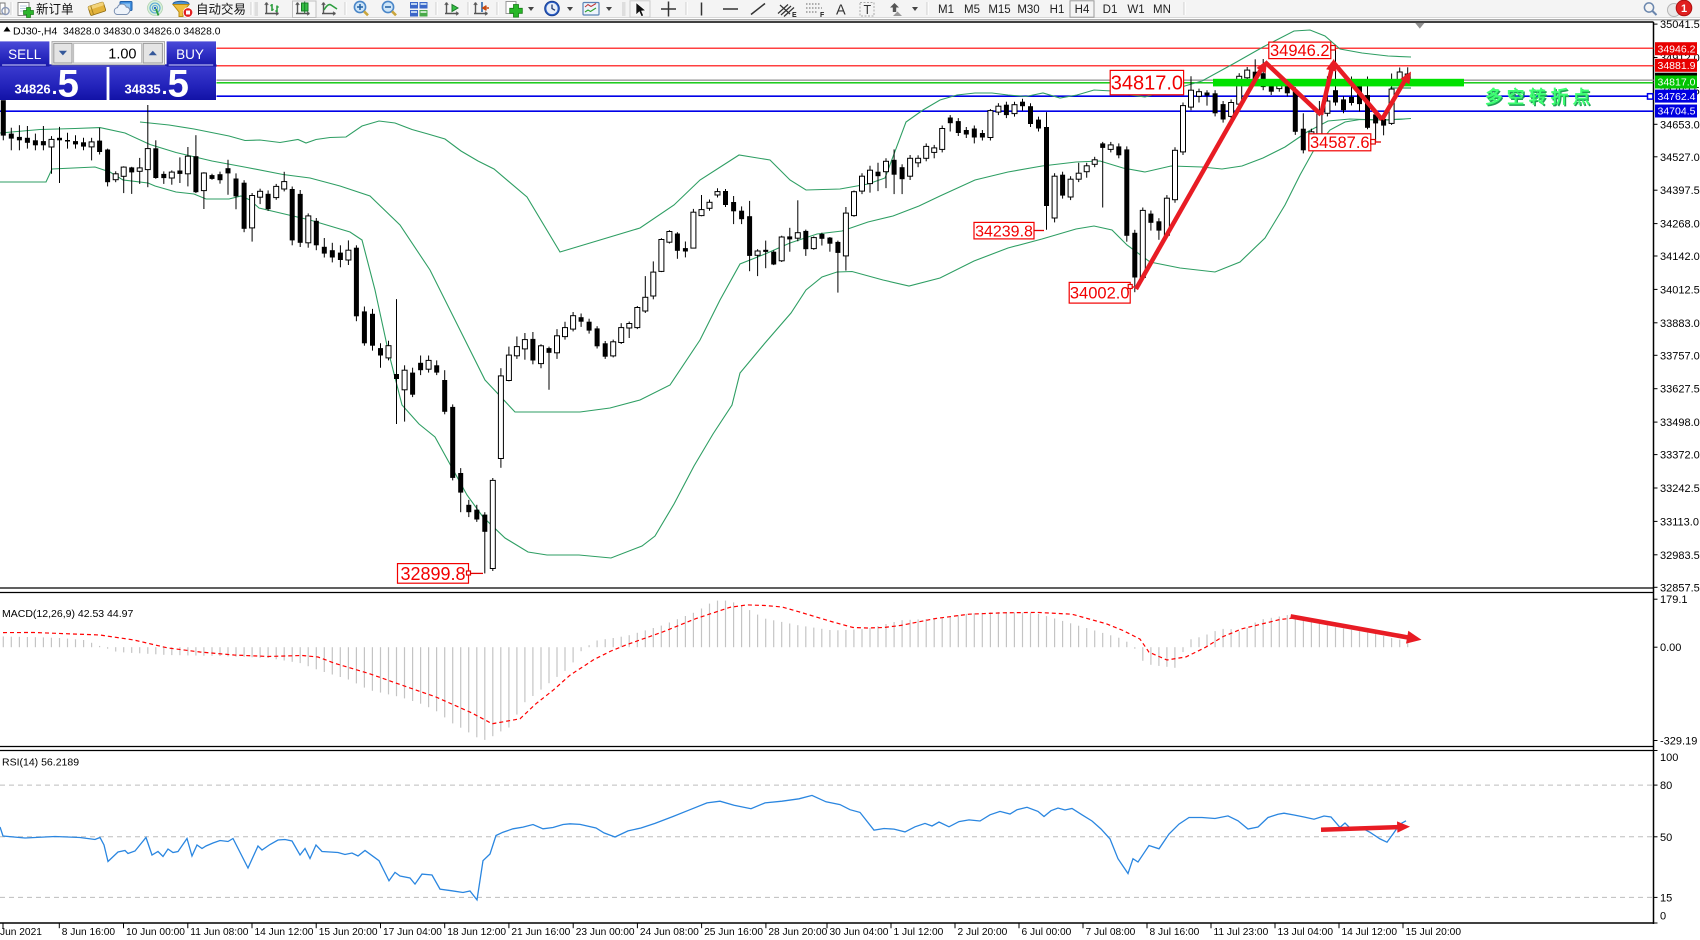 The width and height of the screenshot is (1700, 940). Describe the element at coordinates (55, 9) in the screenshot. I see `svg-text: 新订单` at that location.